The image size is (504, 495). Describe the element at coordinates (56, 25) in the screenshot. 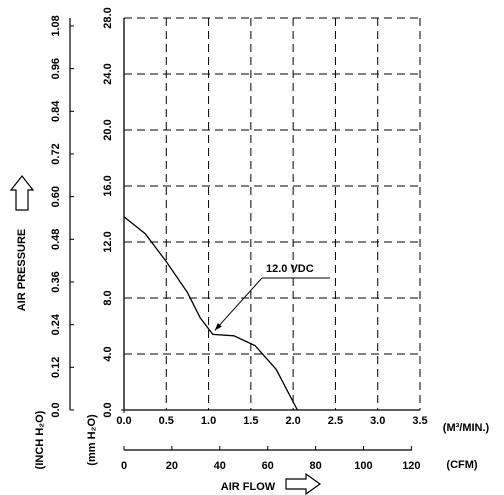

I see `y2-tick-label: 1.08` at that location.